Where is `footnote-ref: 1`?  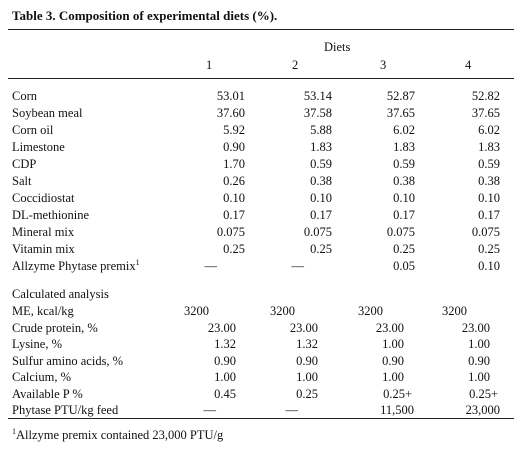
footnote-ref: 1 is located at coordinates (137, 262).